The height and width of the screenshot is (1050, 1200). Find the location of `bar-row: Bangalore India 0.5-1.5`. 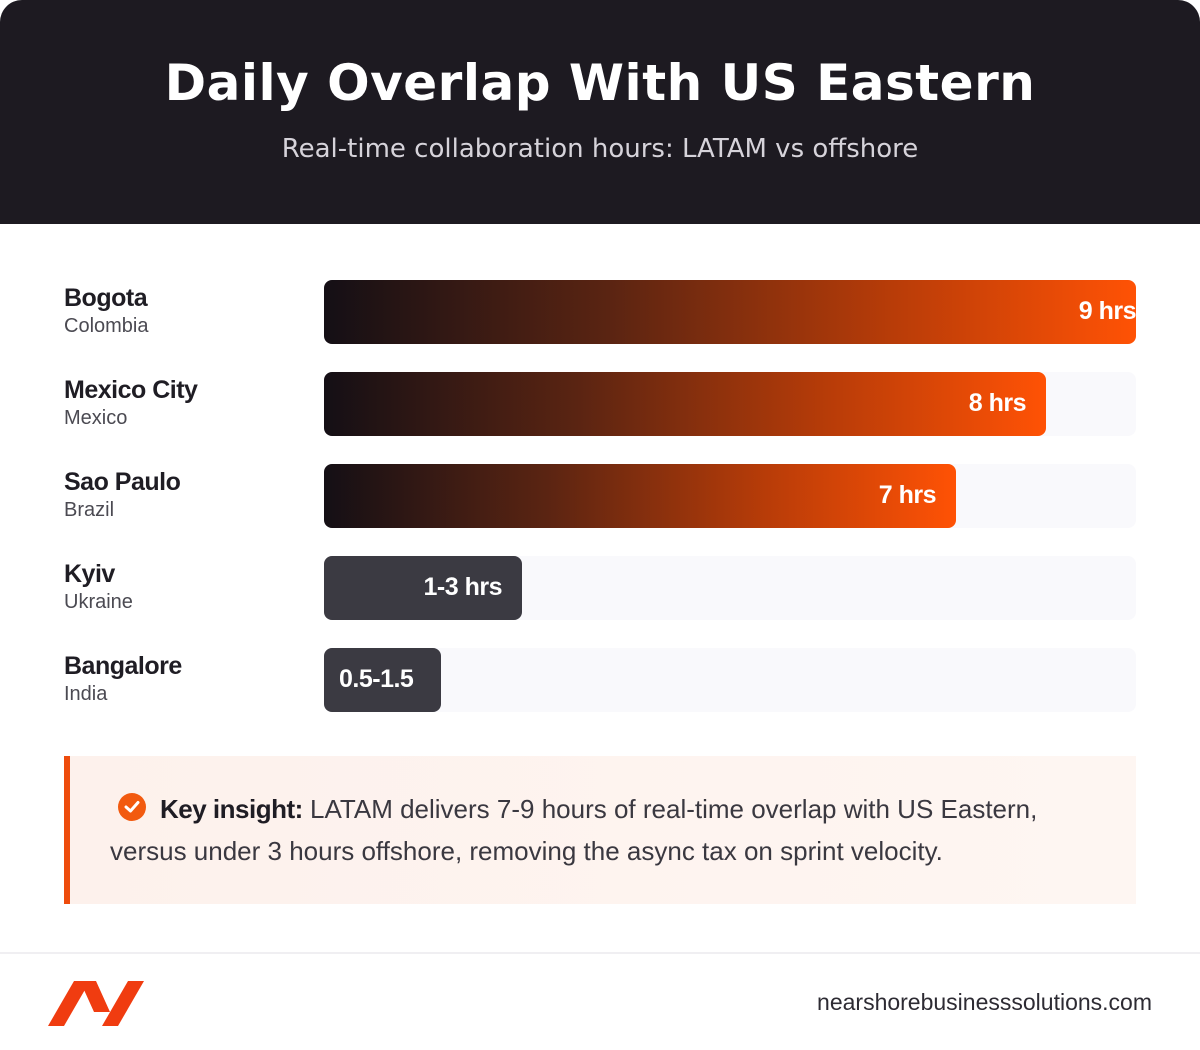

bar-row: Bangalore India 0.5-1.5 is located at coordinates (600, 680).